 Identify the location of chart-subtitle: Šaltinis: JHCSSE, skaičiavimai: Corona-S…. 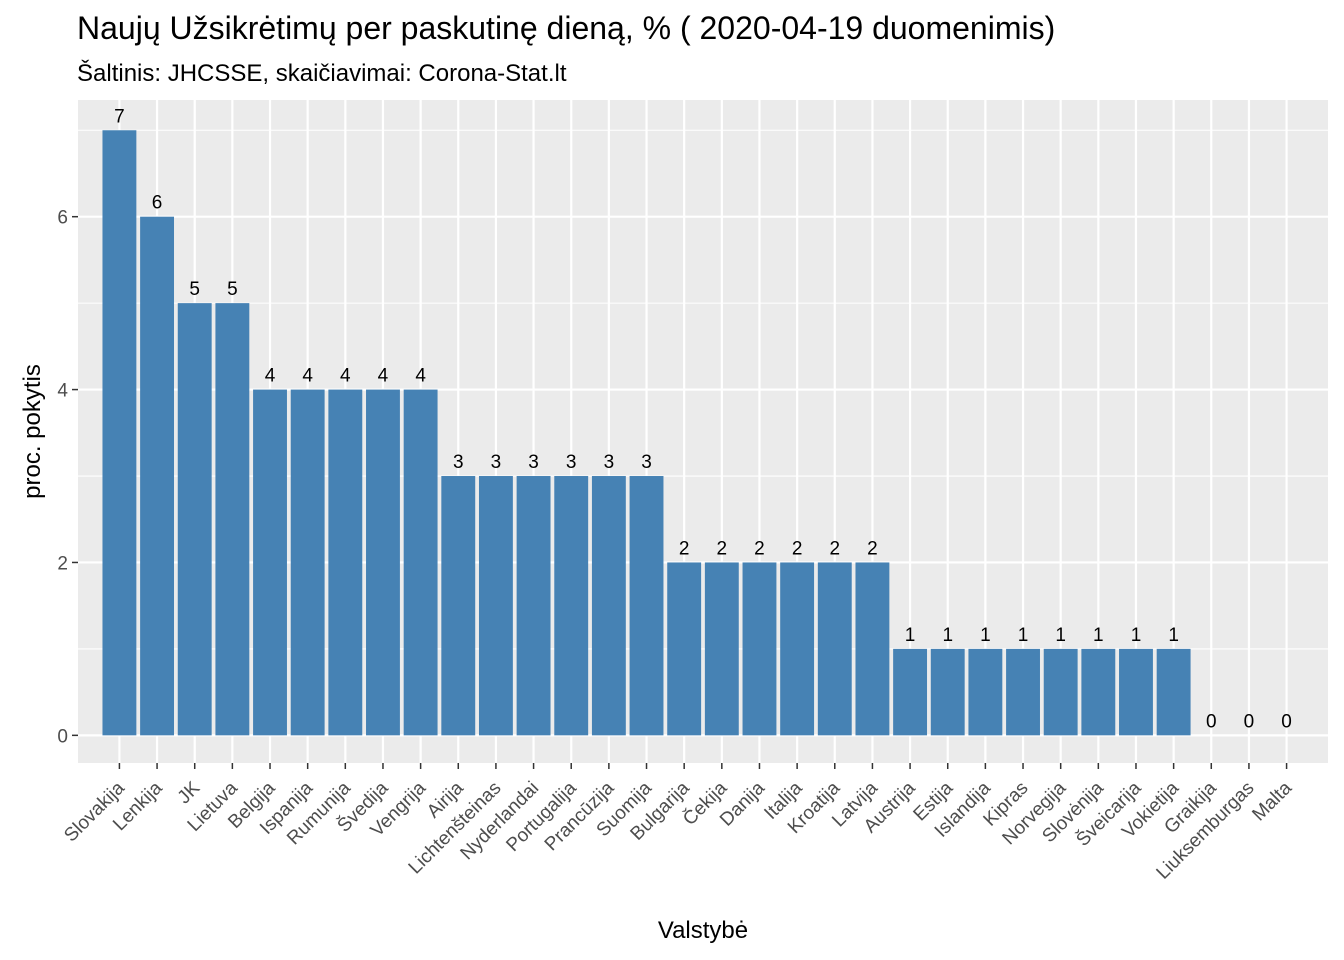
(322, 73).